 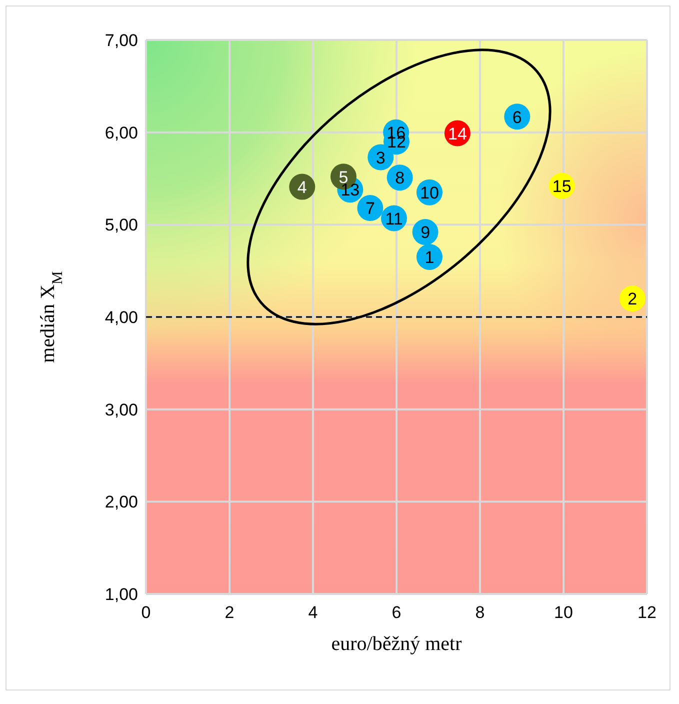 I want to click on annotation: 6, so click(x=517, y=117).